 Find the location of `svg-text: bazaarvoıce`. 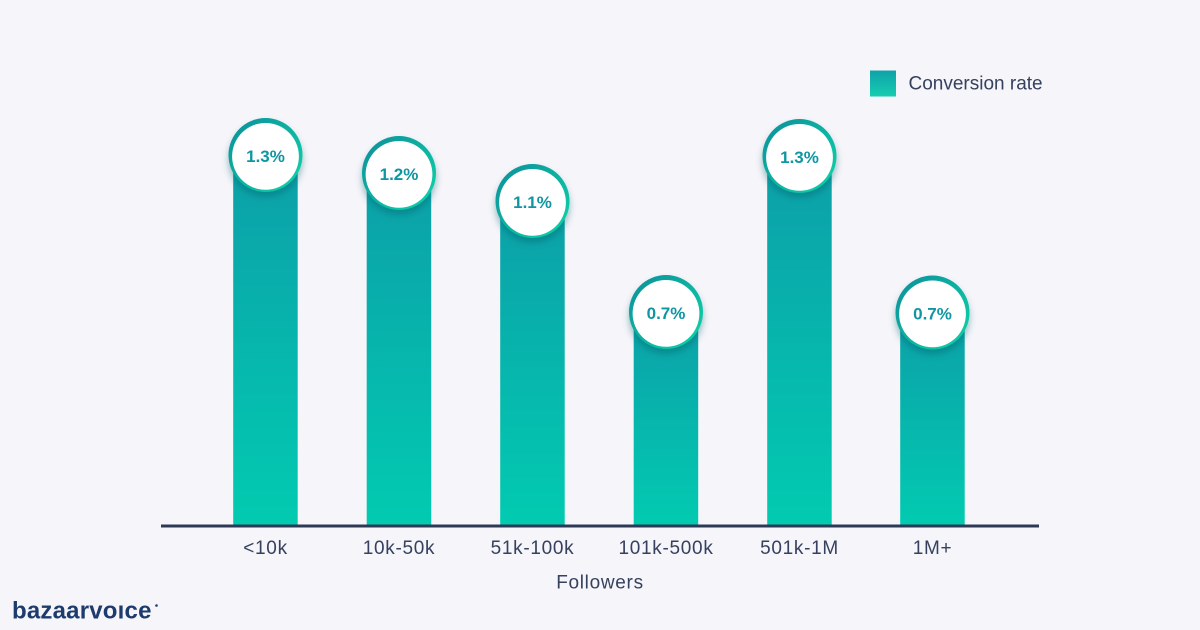

svg-text: bazaarvoıce is located at coordinates (82, 611).